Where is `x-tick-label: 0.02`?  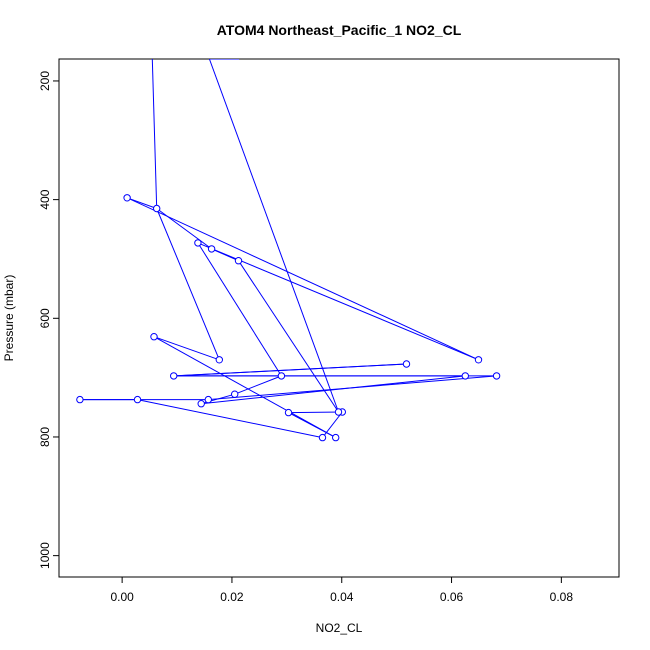
x-tick-label: 0.02 is located at coordinates (232, 597).